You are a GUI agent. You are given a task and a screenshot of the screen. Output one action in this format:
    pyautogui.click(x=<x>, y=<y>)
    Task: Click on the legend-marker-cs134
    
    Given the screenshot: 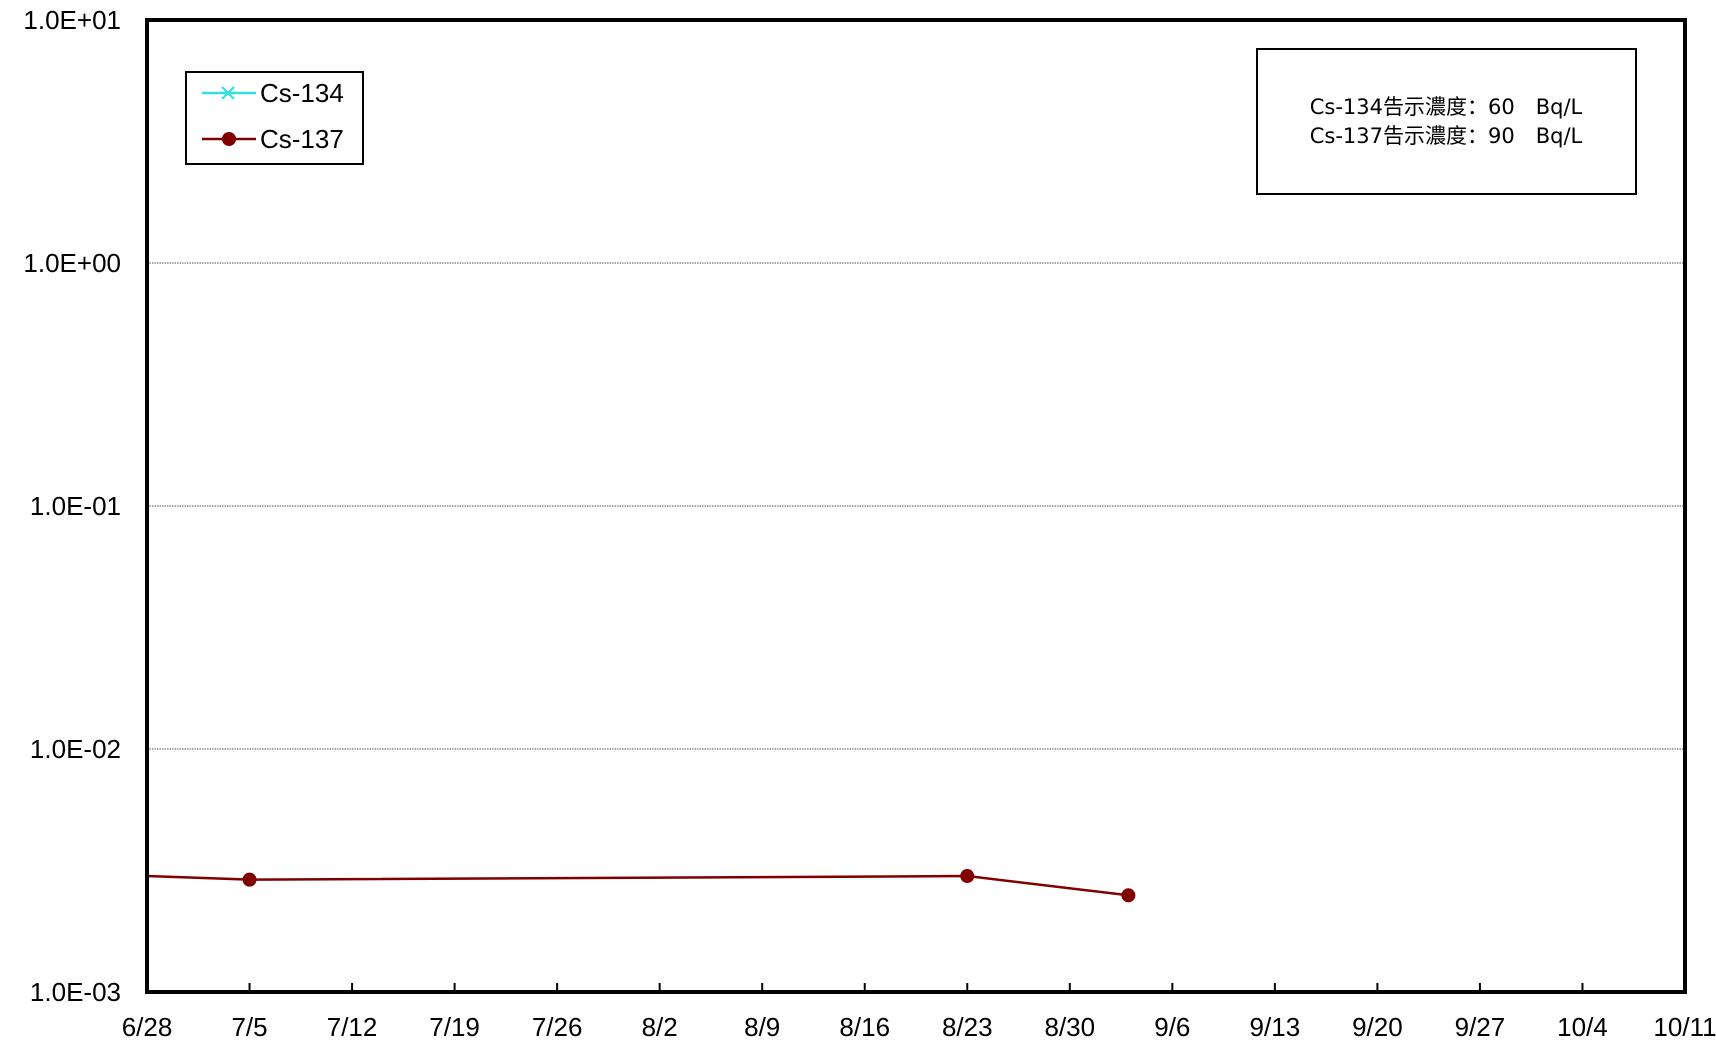 What is the action you would take?
    pyautogui.click(x=228, y=93)
    